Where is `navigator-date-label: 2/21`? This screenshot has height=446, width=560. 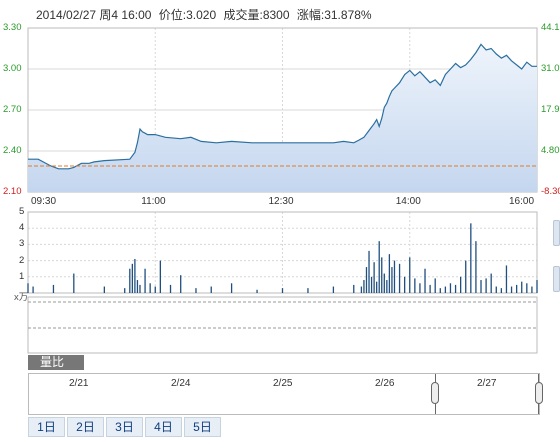
navigator-date-label: 2/21 is located at coordinates (79, 383).